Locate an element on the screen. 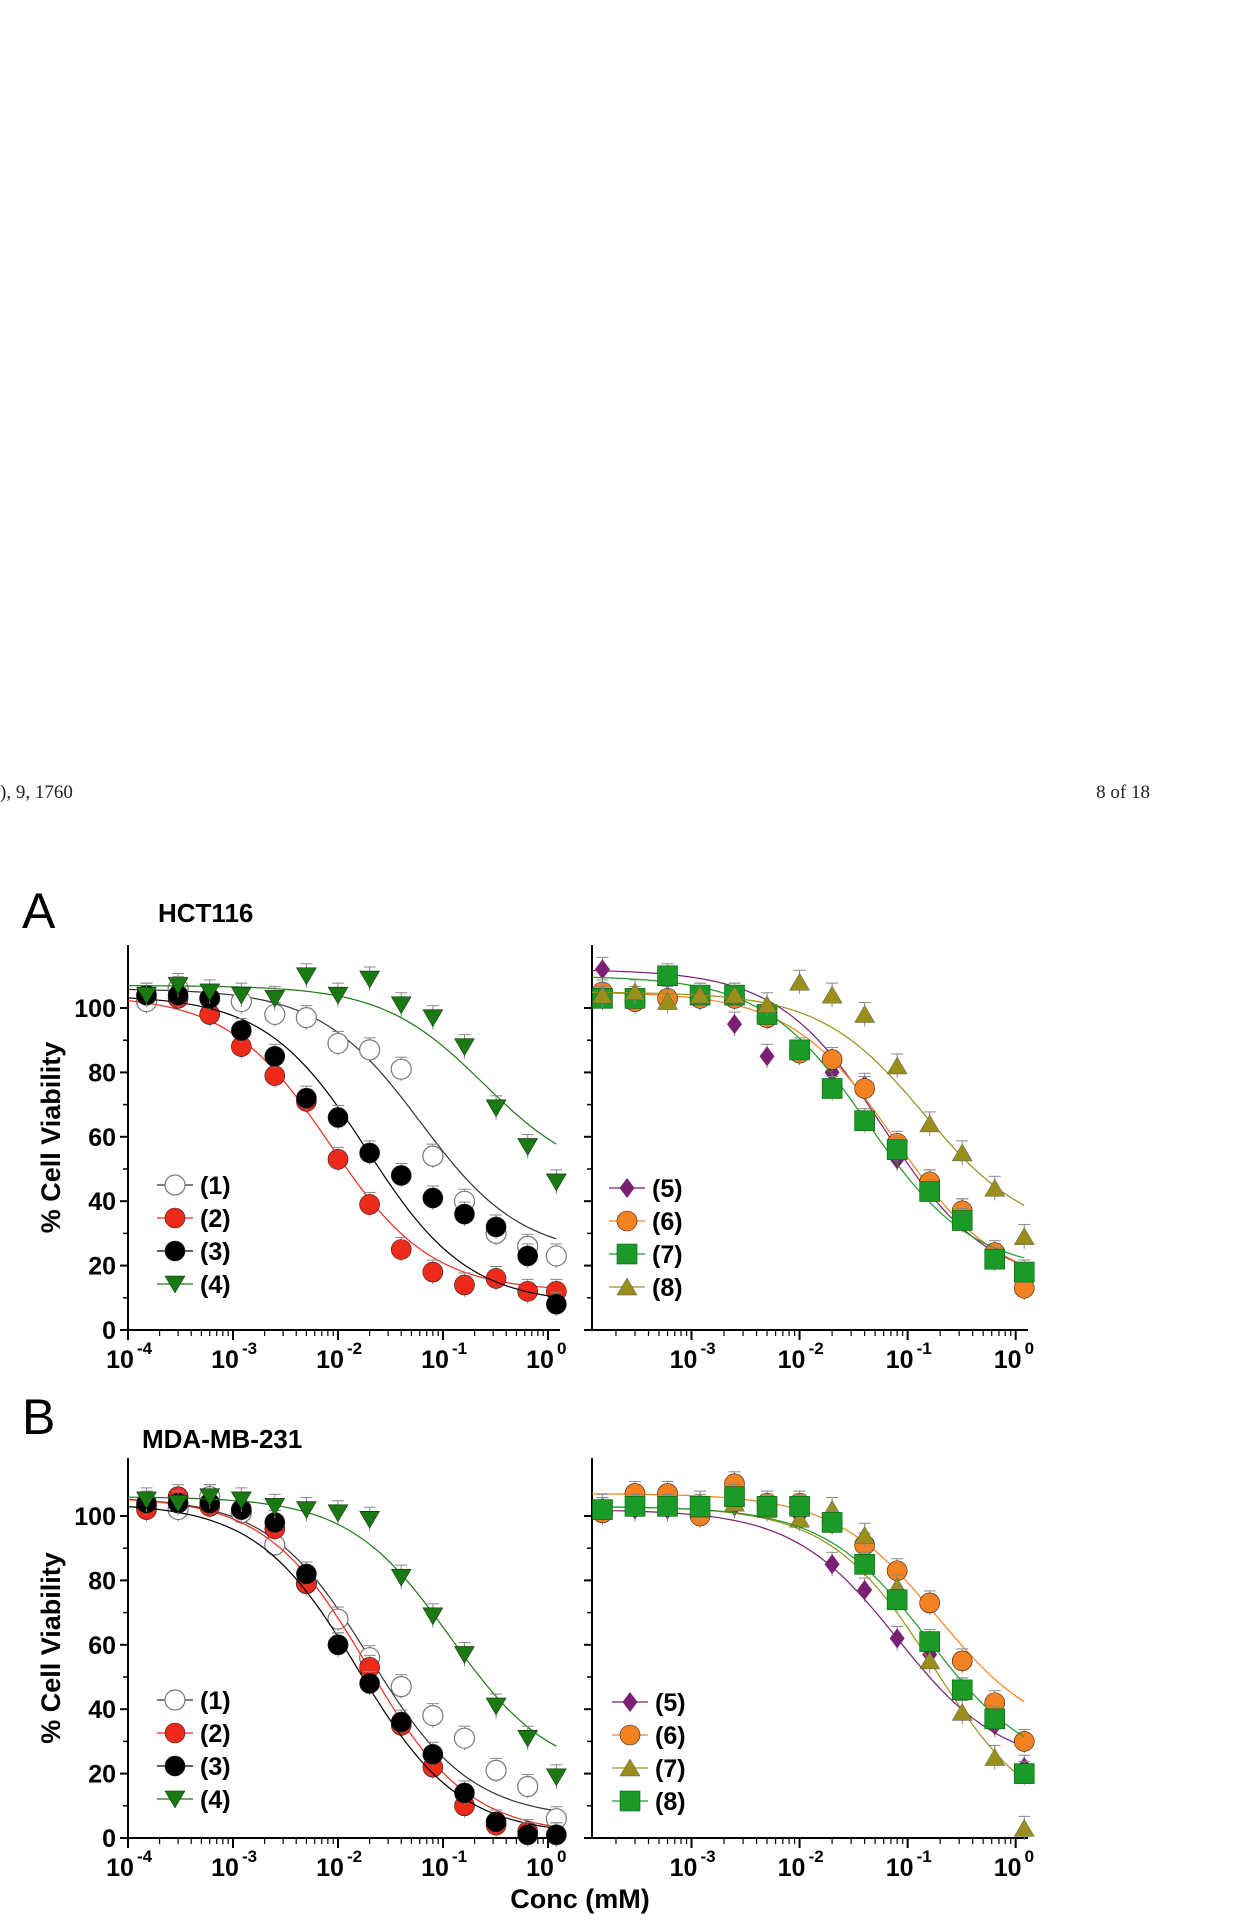 The image size is (1238, 1927). chart-panel-a-right: 10 -3 10 -2 10 -1 10 0(5)(6)(7)(8) is located at coordinates (809, 1159).